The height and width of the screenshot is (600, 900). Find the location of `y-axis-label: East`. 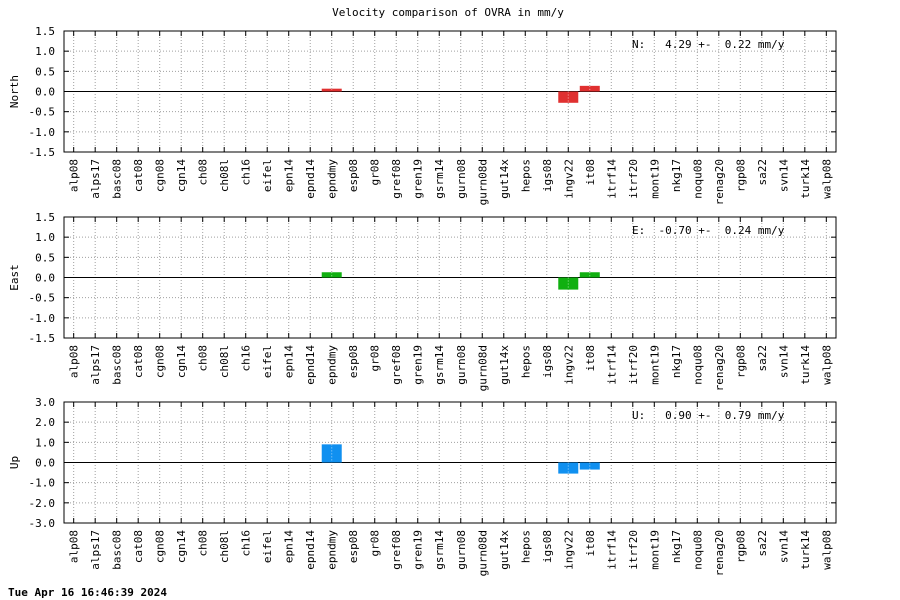

y-axis-label: East is located at coordinates (14, 277).